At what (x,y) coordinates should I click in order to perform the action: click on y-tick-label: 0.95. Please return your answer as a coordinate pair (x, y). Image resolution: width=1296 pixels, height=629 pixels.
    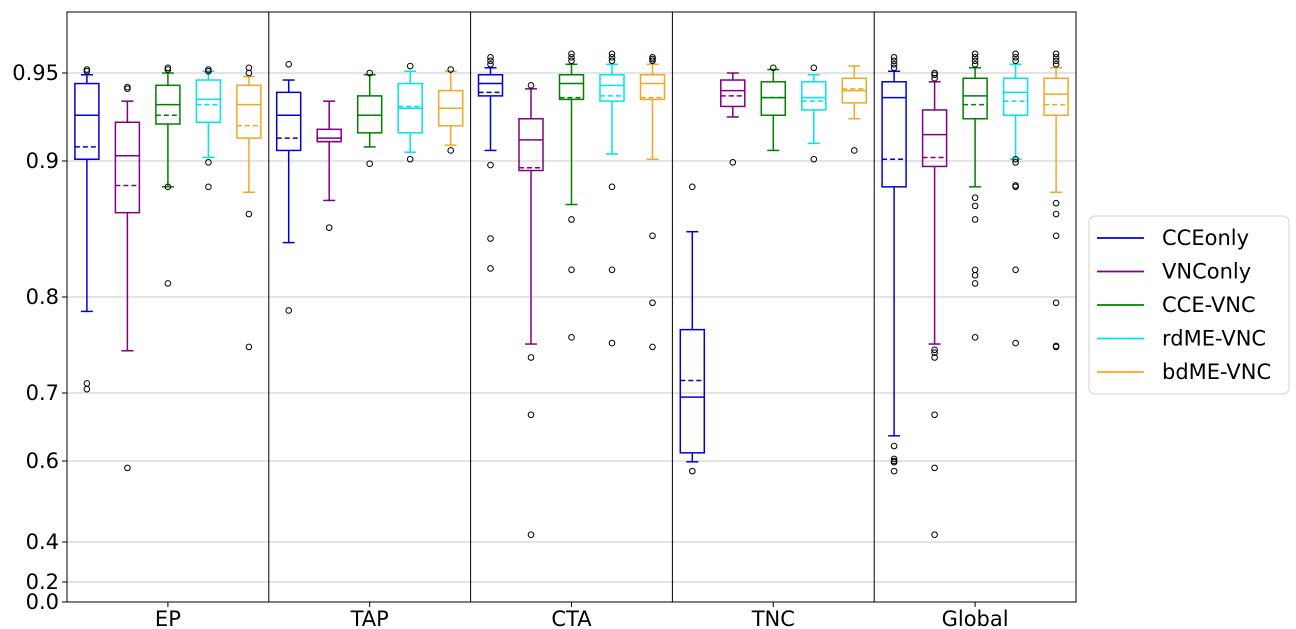
    Looking at the image, I should click on (35, 73).